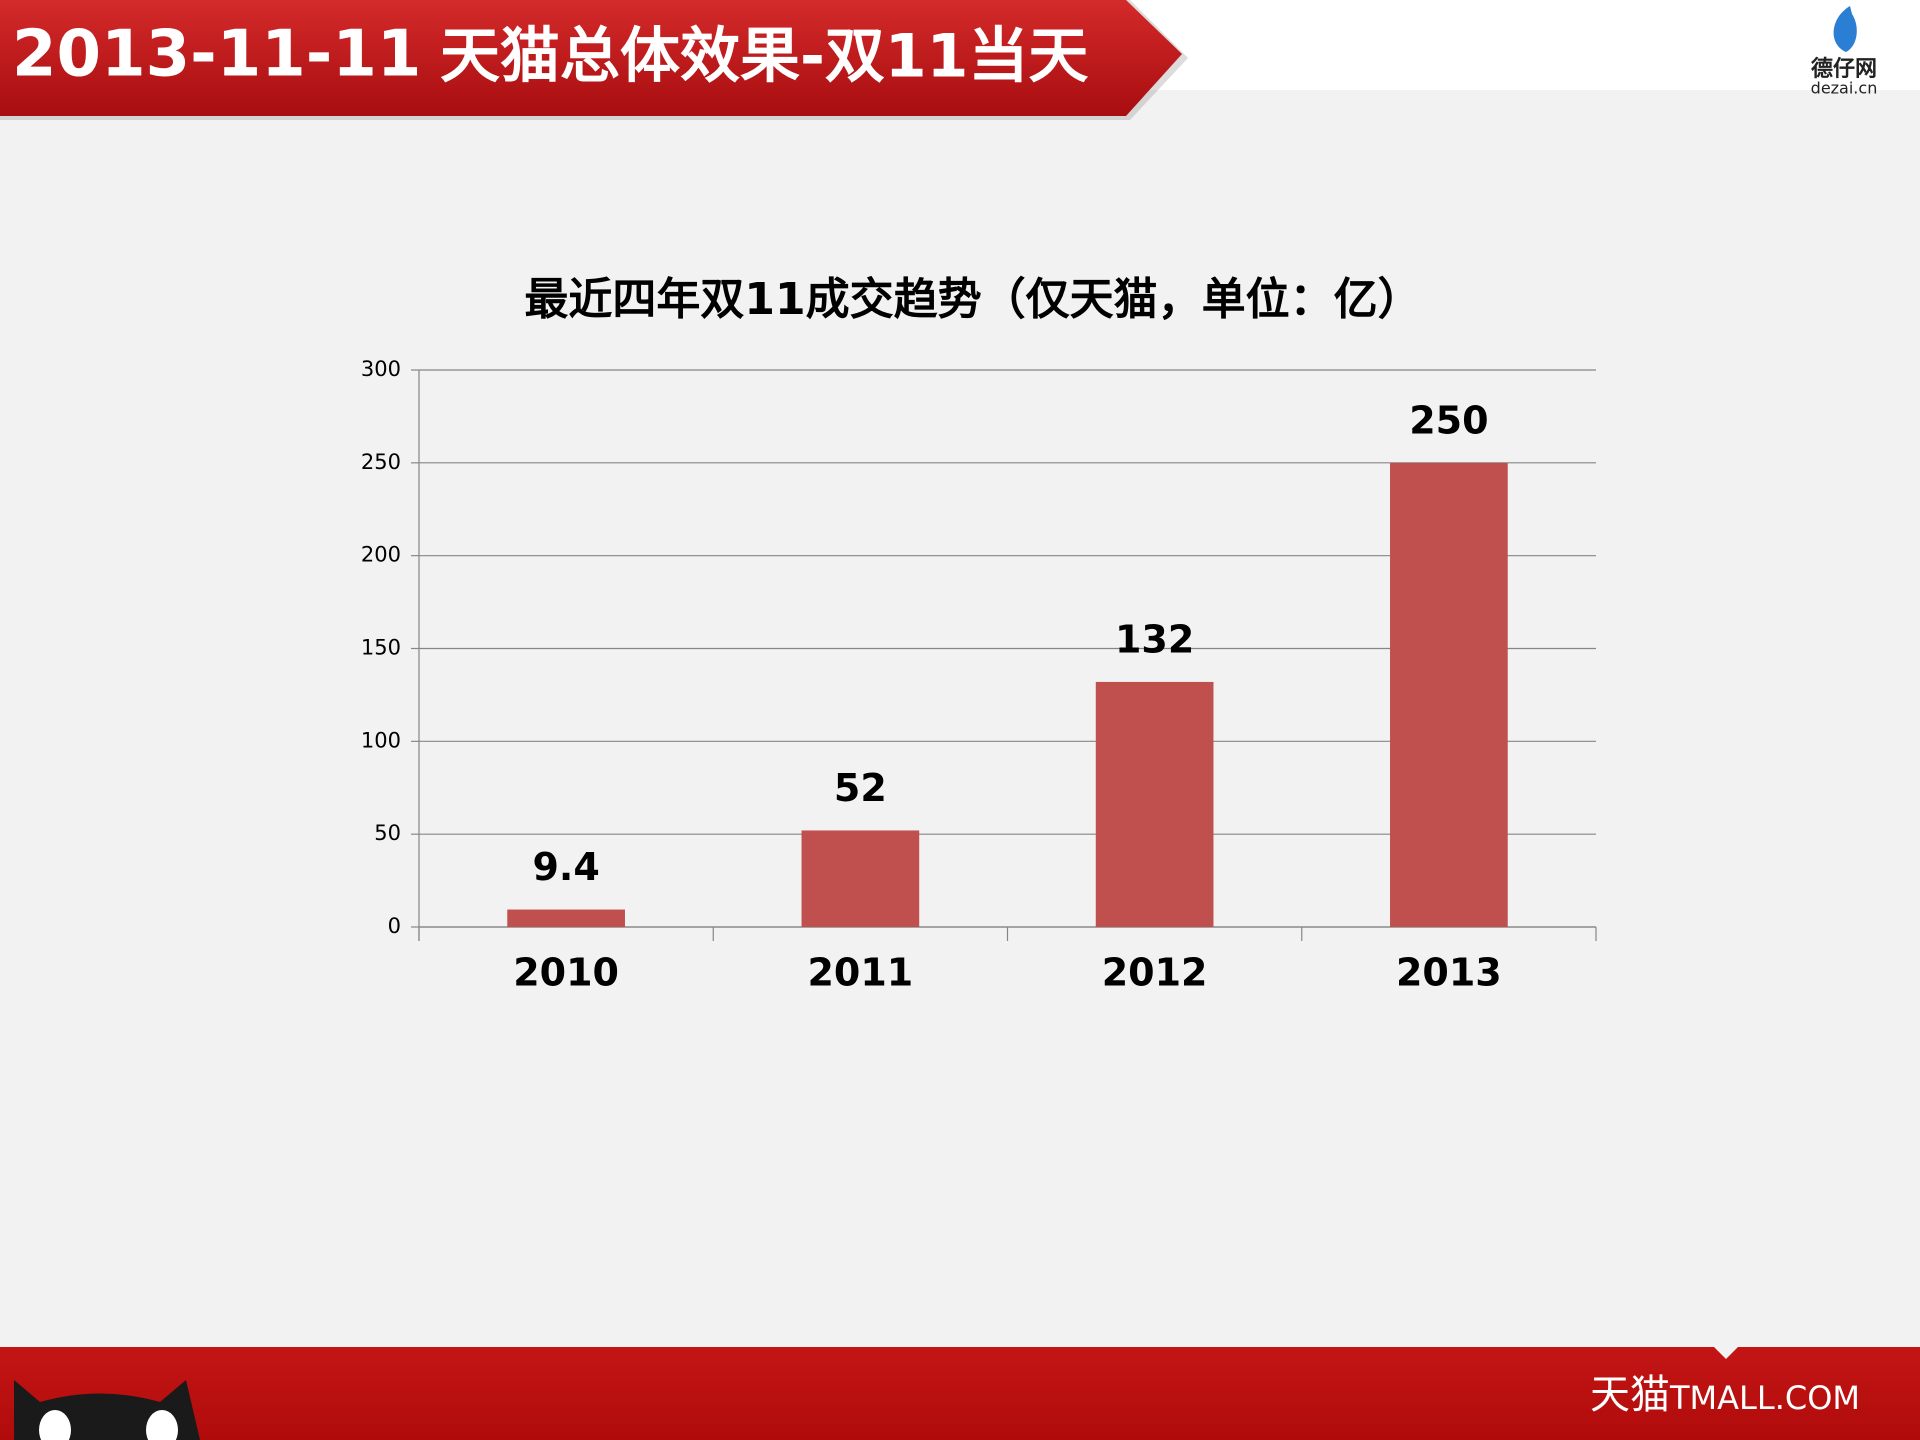 This screenshot has height=1440, width=1920. I want to click on y-tick-label: 0, so click(394, 926).